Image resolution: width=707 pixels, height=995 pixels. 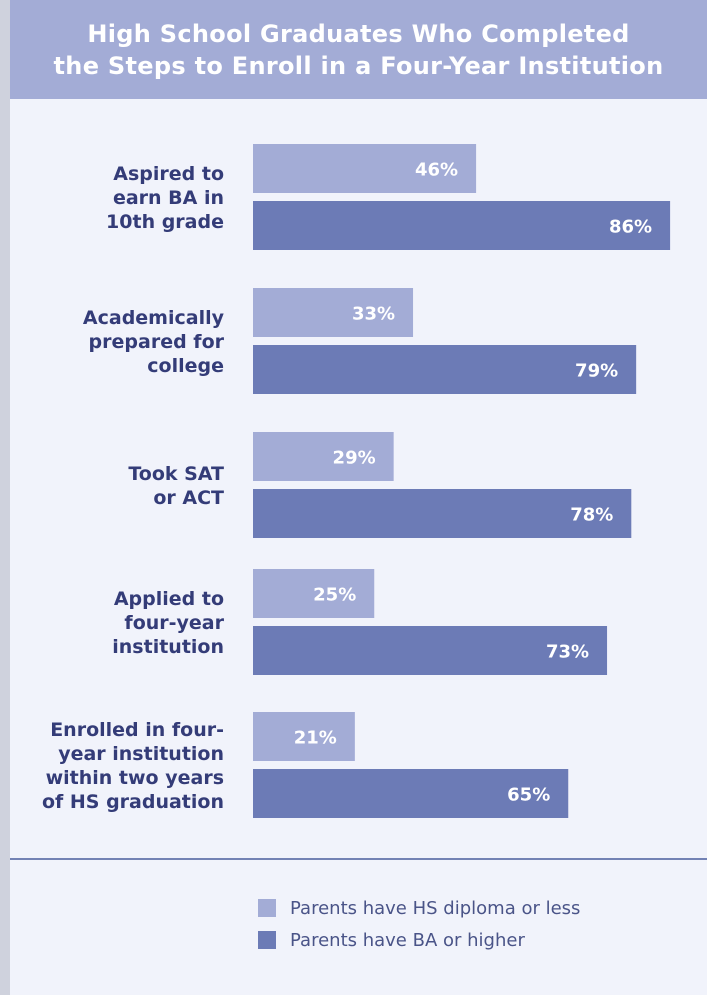 I want to click on value-label-hs-diploma-5: 21%, so click(x=315, y=738).